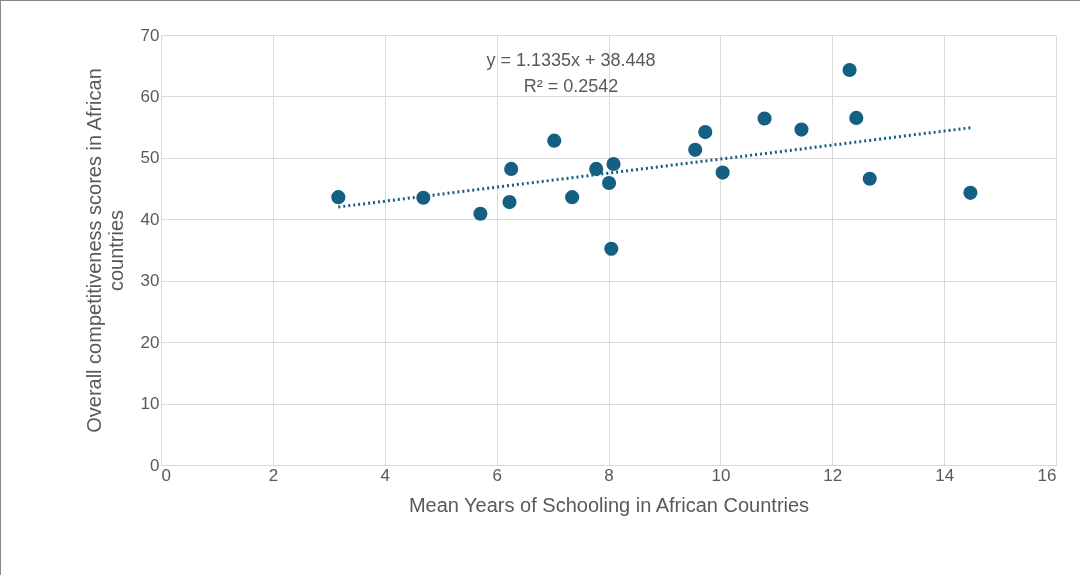 This screenshot has height=580, width=1085. Describe the element at coordinates (609, 504) in the screenshot. I see `x-axis-title: Mean Years of Schooling in African Countries` at that location.